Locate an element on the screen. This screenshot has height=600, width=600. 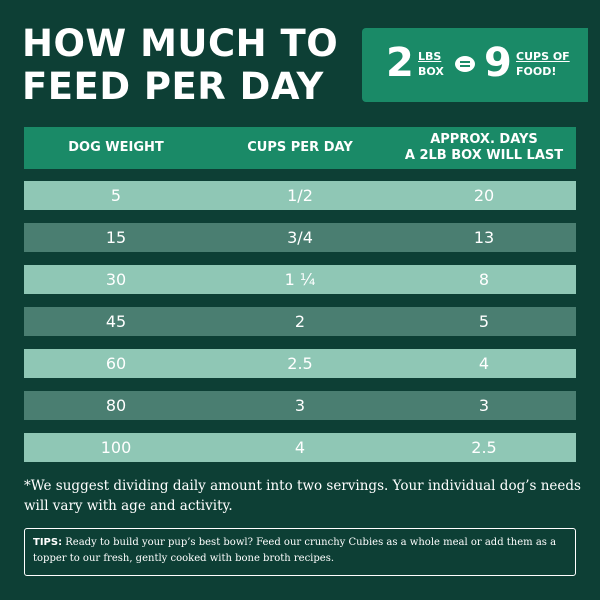
conversion-badge: 2 LBS BOX 9 CUPS OF FOOD! is located at coordinates (475, 65).